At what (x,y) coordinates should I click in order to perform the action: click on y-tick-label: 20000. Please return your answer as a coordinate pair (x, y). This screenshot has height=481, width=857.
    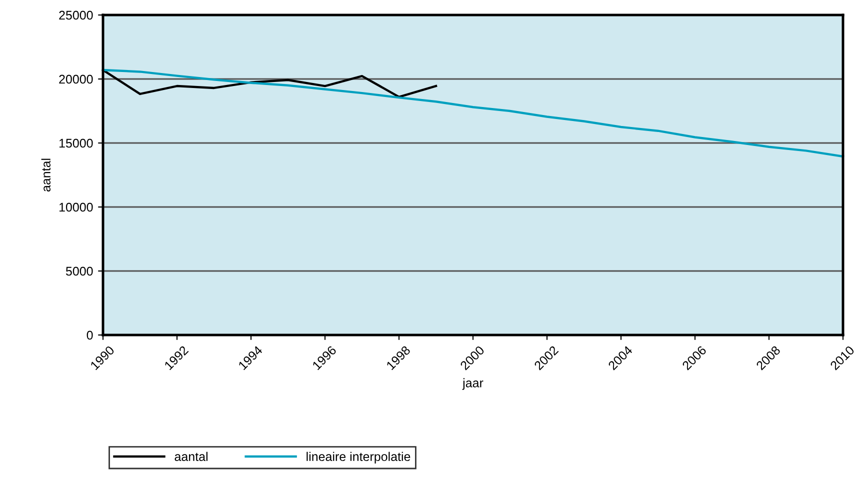
    Looking at the image, I should click on (76, 79).